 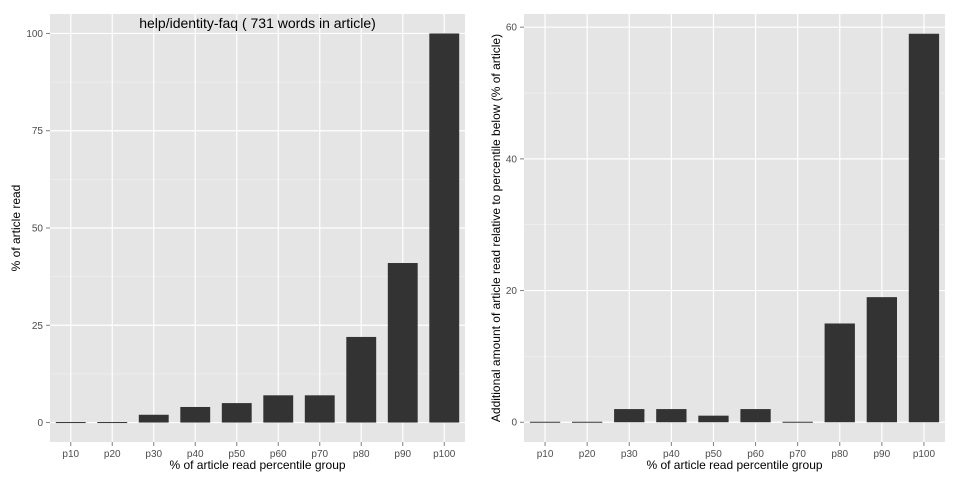 I want to click on y-tick-label: 40, so click(x=512, y=159).